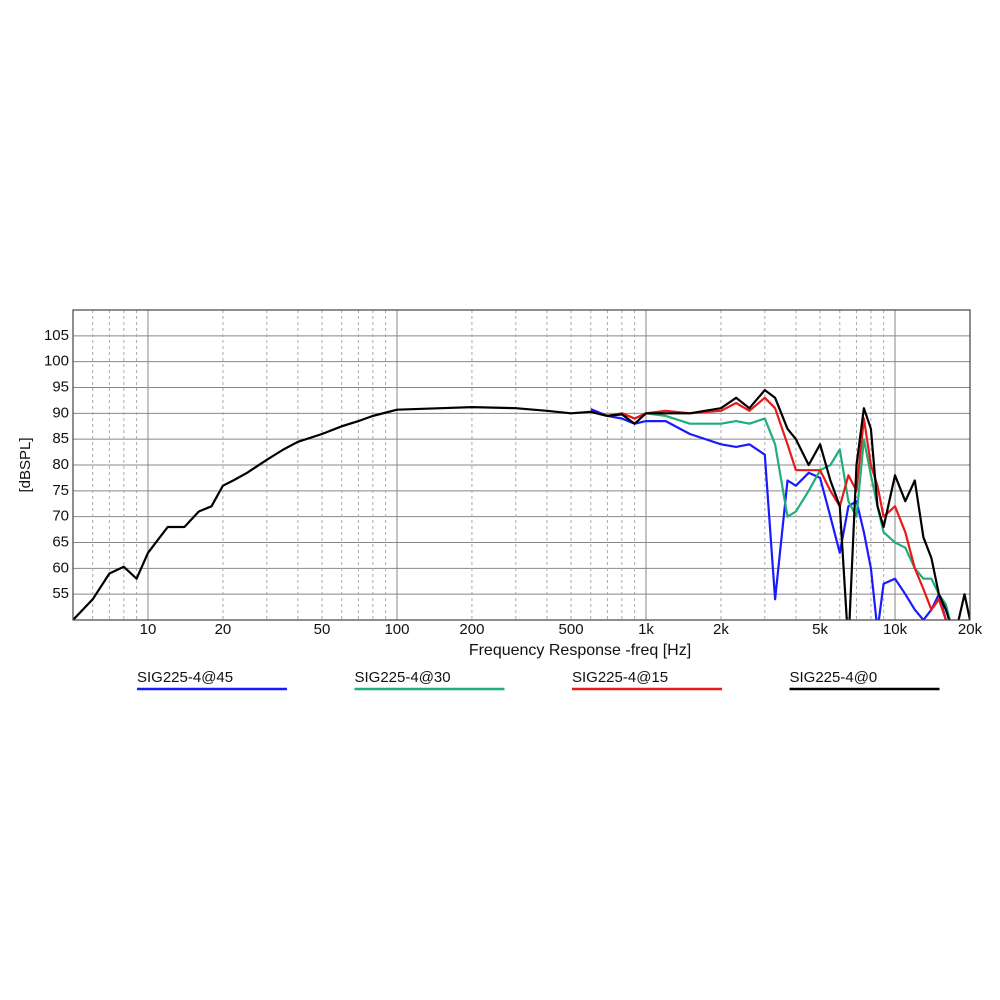 This screenshot has width=1000, height=1000. I want to click on y-tick-label: 75, so click(60, 490).